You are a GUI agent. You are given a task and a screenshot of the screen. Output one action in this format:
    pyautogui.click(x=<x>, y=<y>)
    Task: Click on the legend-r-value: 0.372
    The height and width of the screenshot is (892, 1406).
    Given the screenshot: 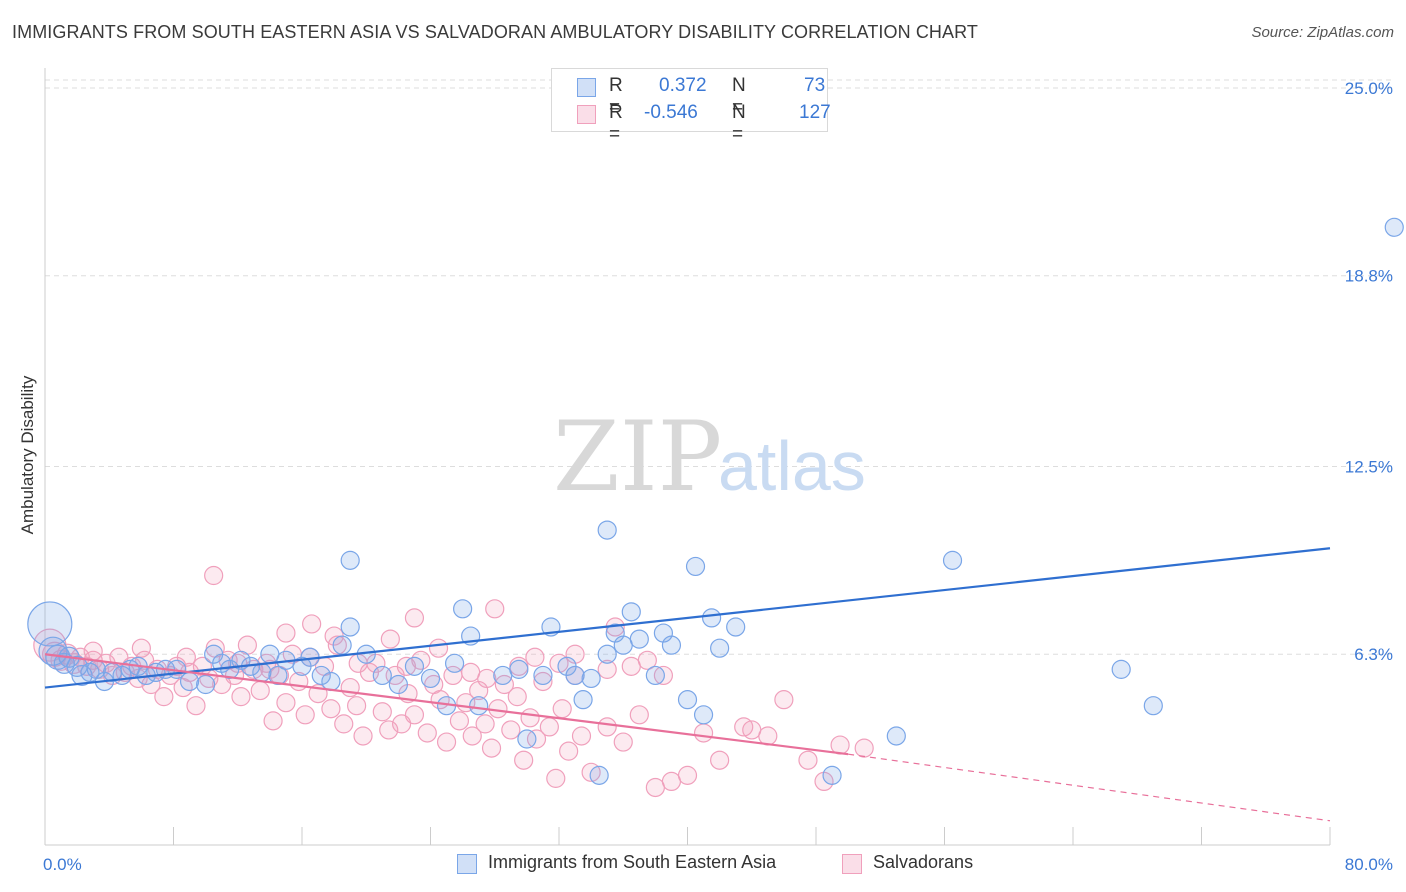 What is the action you would take?
    pyautogui.click(x=683, y=85)
    